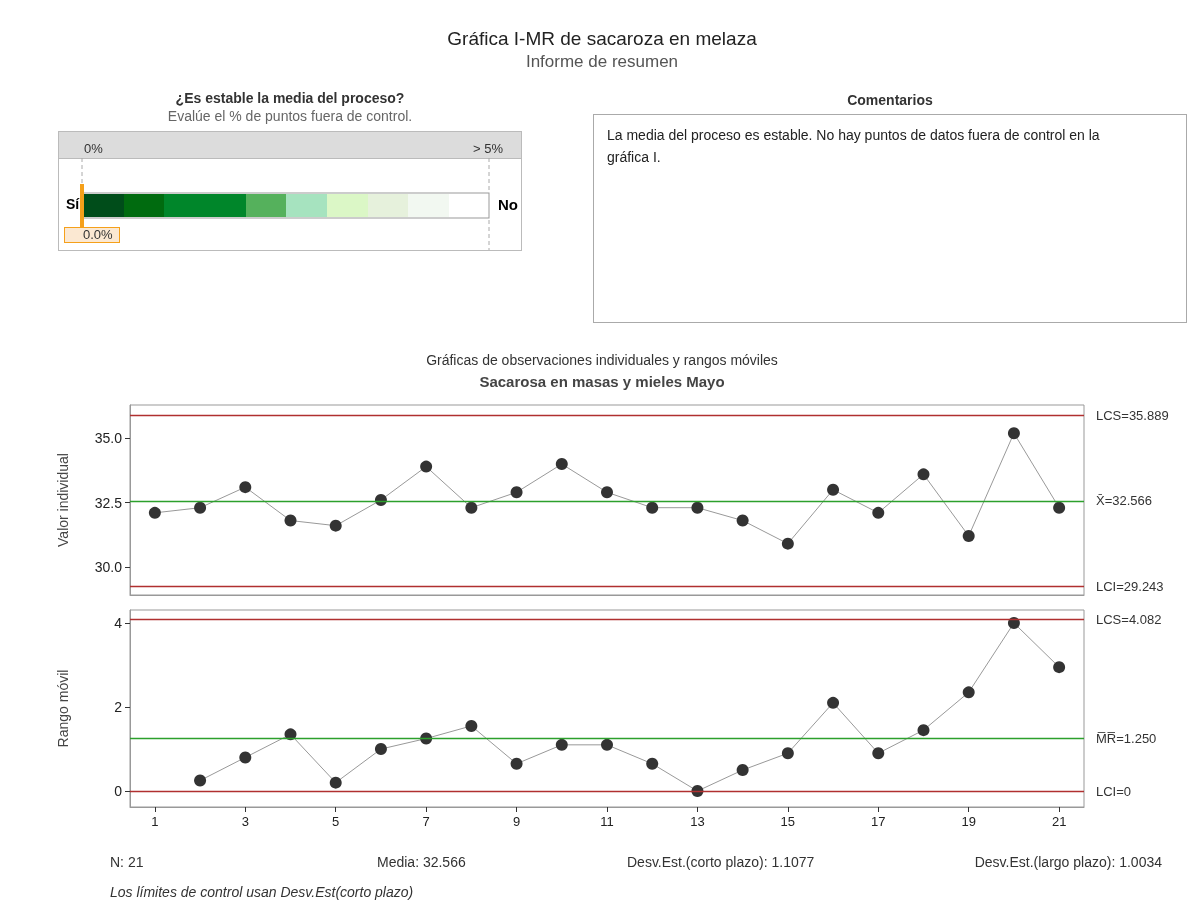 The image size is (1204, 901). I want to click on ref-line-label: LCI=0, so click(1114, 791).